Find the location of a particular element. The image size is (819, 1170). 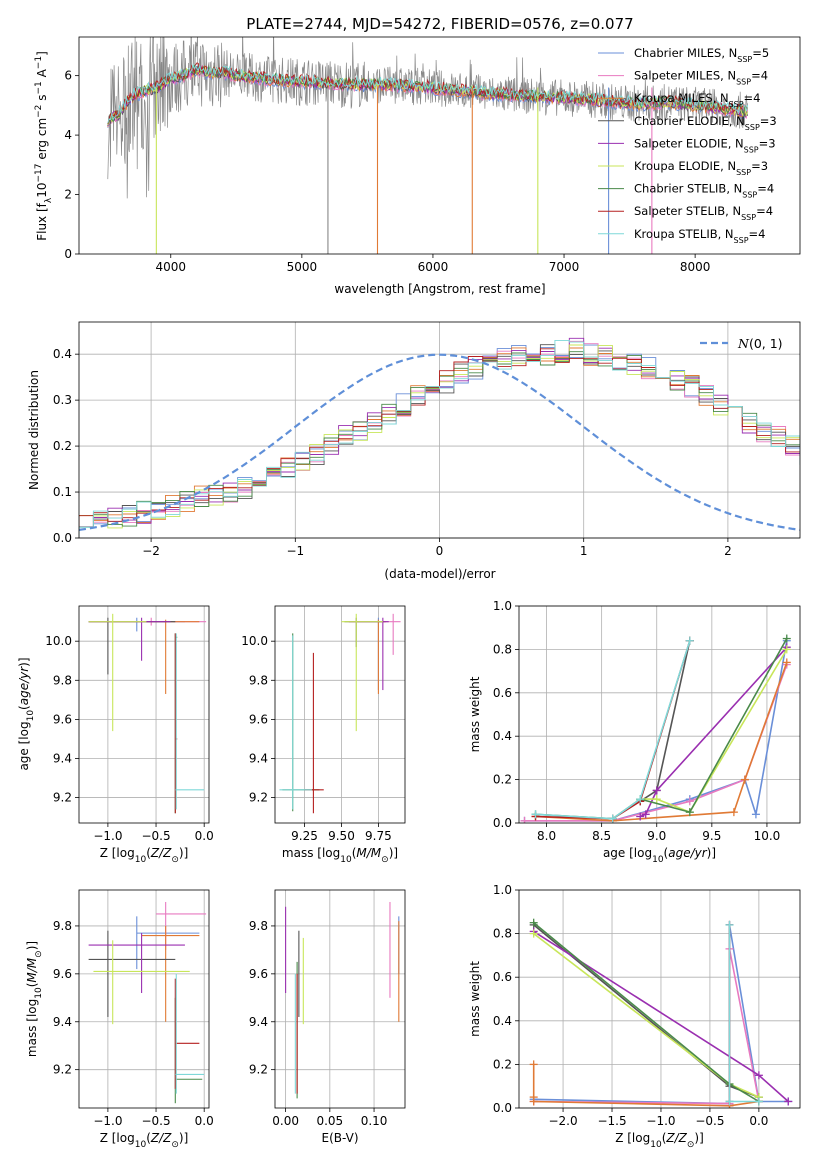

legend-label: Salpeter ELODIE, NSSP=3 is located at coordinates (705, 145).